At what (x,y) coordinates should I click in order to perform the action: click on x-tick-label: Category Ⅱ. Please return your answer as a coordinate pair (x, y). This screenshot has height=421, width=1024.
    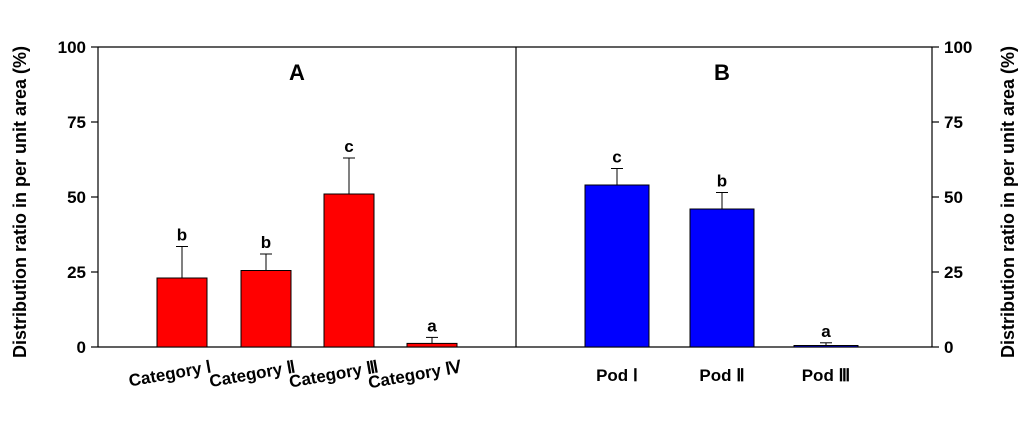
    Looking at the image, I should click on (252, 374).